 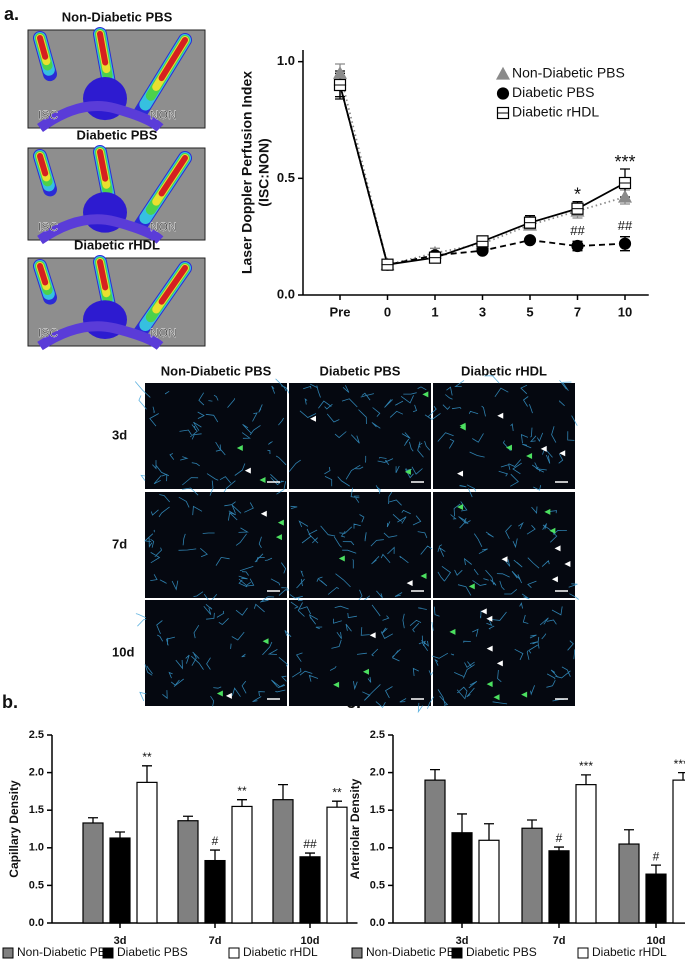 What do you see at coordinates (280, 952) in the screenshot?
I see `legend-label: Diabetic rHDL` at bounding box center [280, 952].